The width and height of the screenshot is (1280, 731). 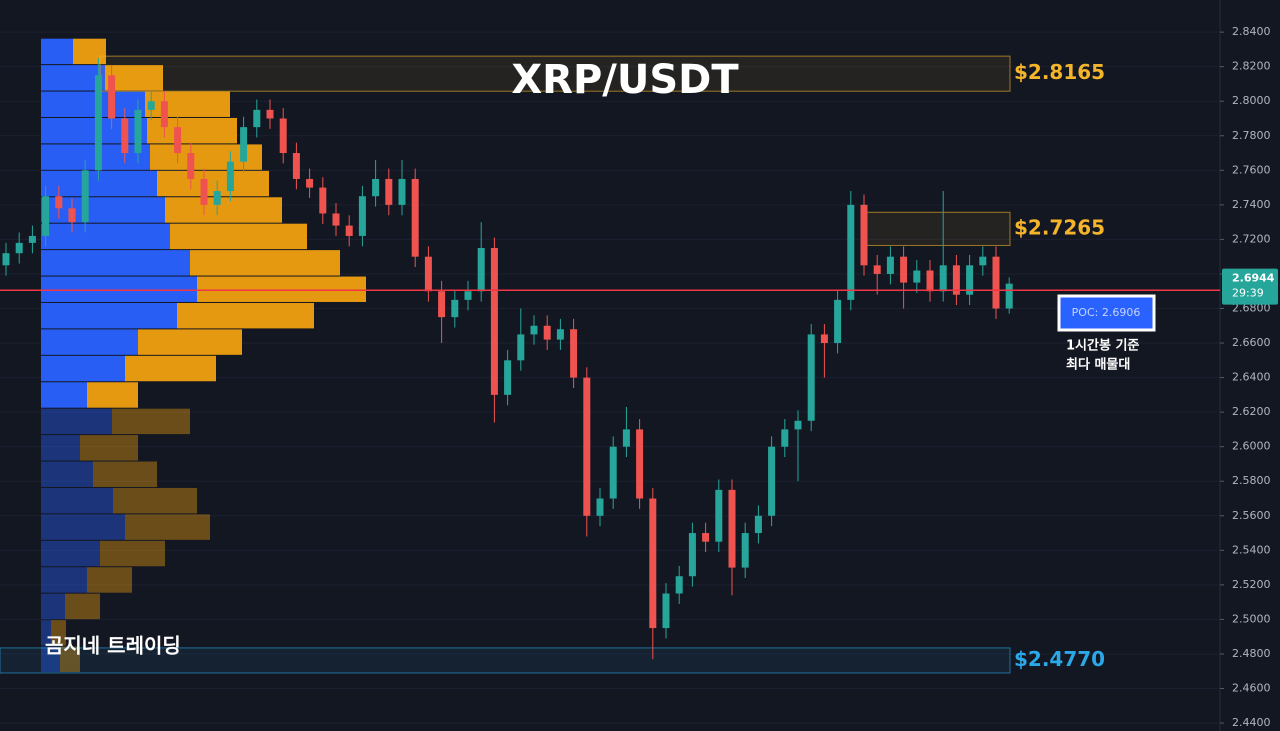 What do you see at coordinates (1251, 66) in the screenshot?
I see `y-tick-label: 2.8200` at bounding box center [1251, 66].